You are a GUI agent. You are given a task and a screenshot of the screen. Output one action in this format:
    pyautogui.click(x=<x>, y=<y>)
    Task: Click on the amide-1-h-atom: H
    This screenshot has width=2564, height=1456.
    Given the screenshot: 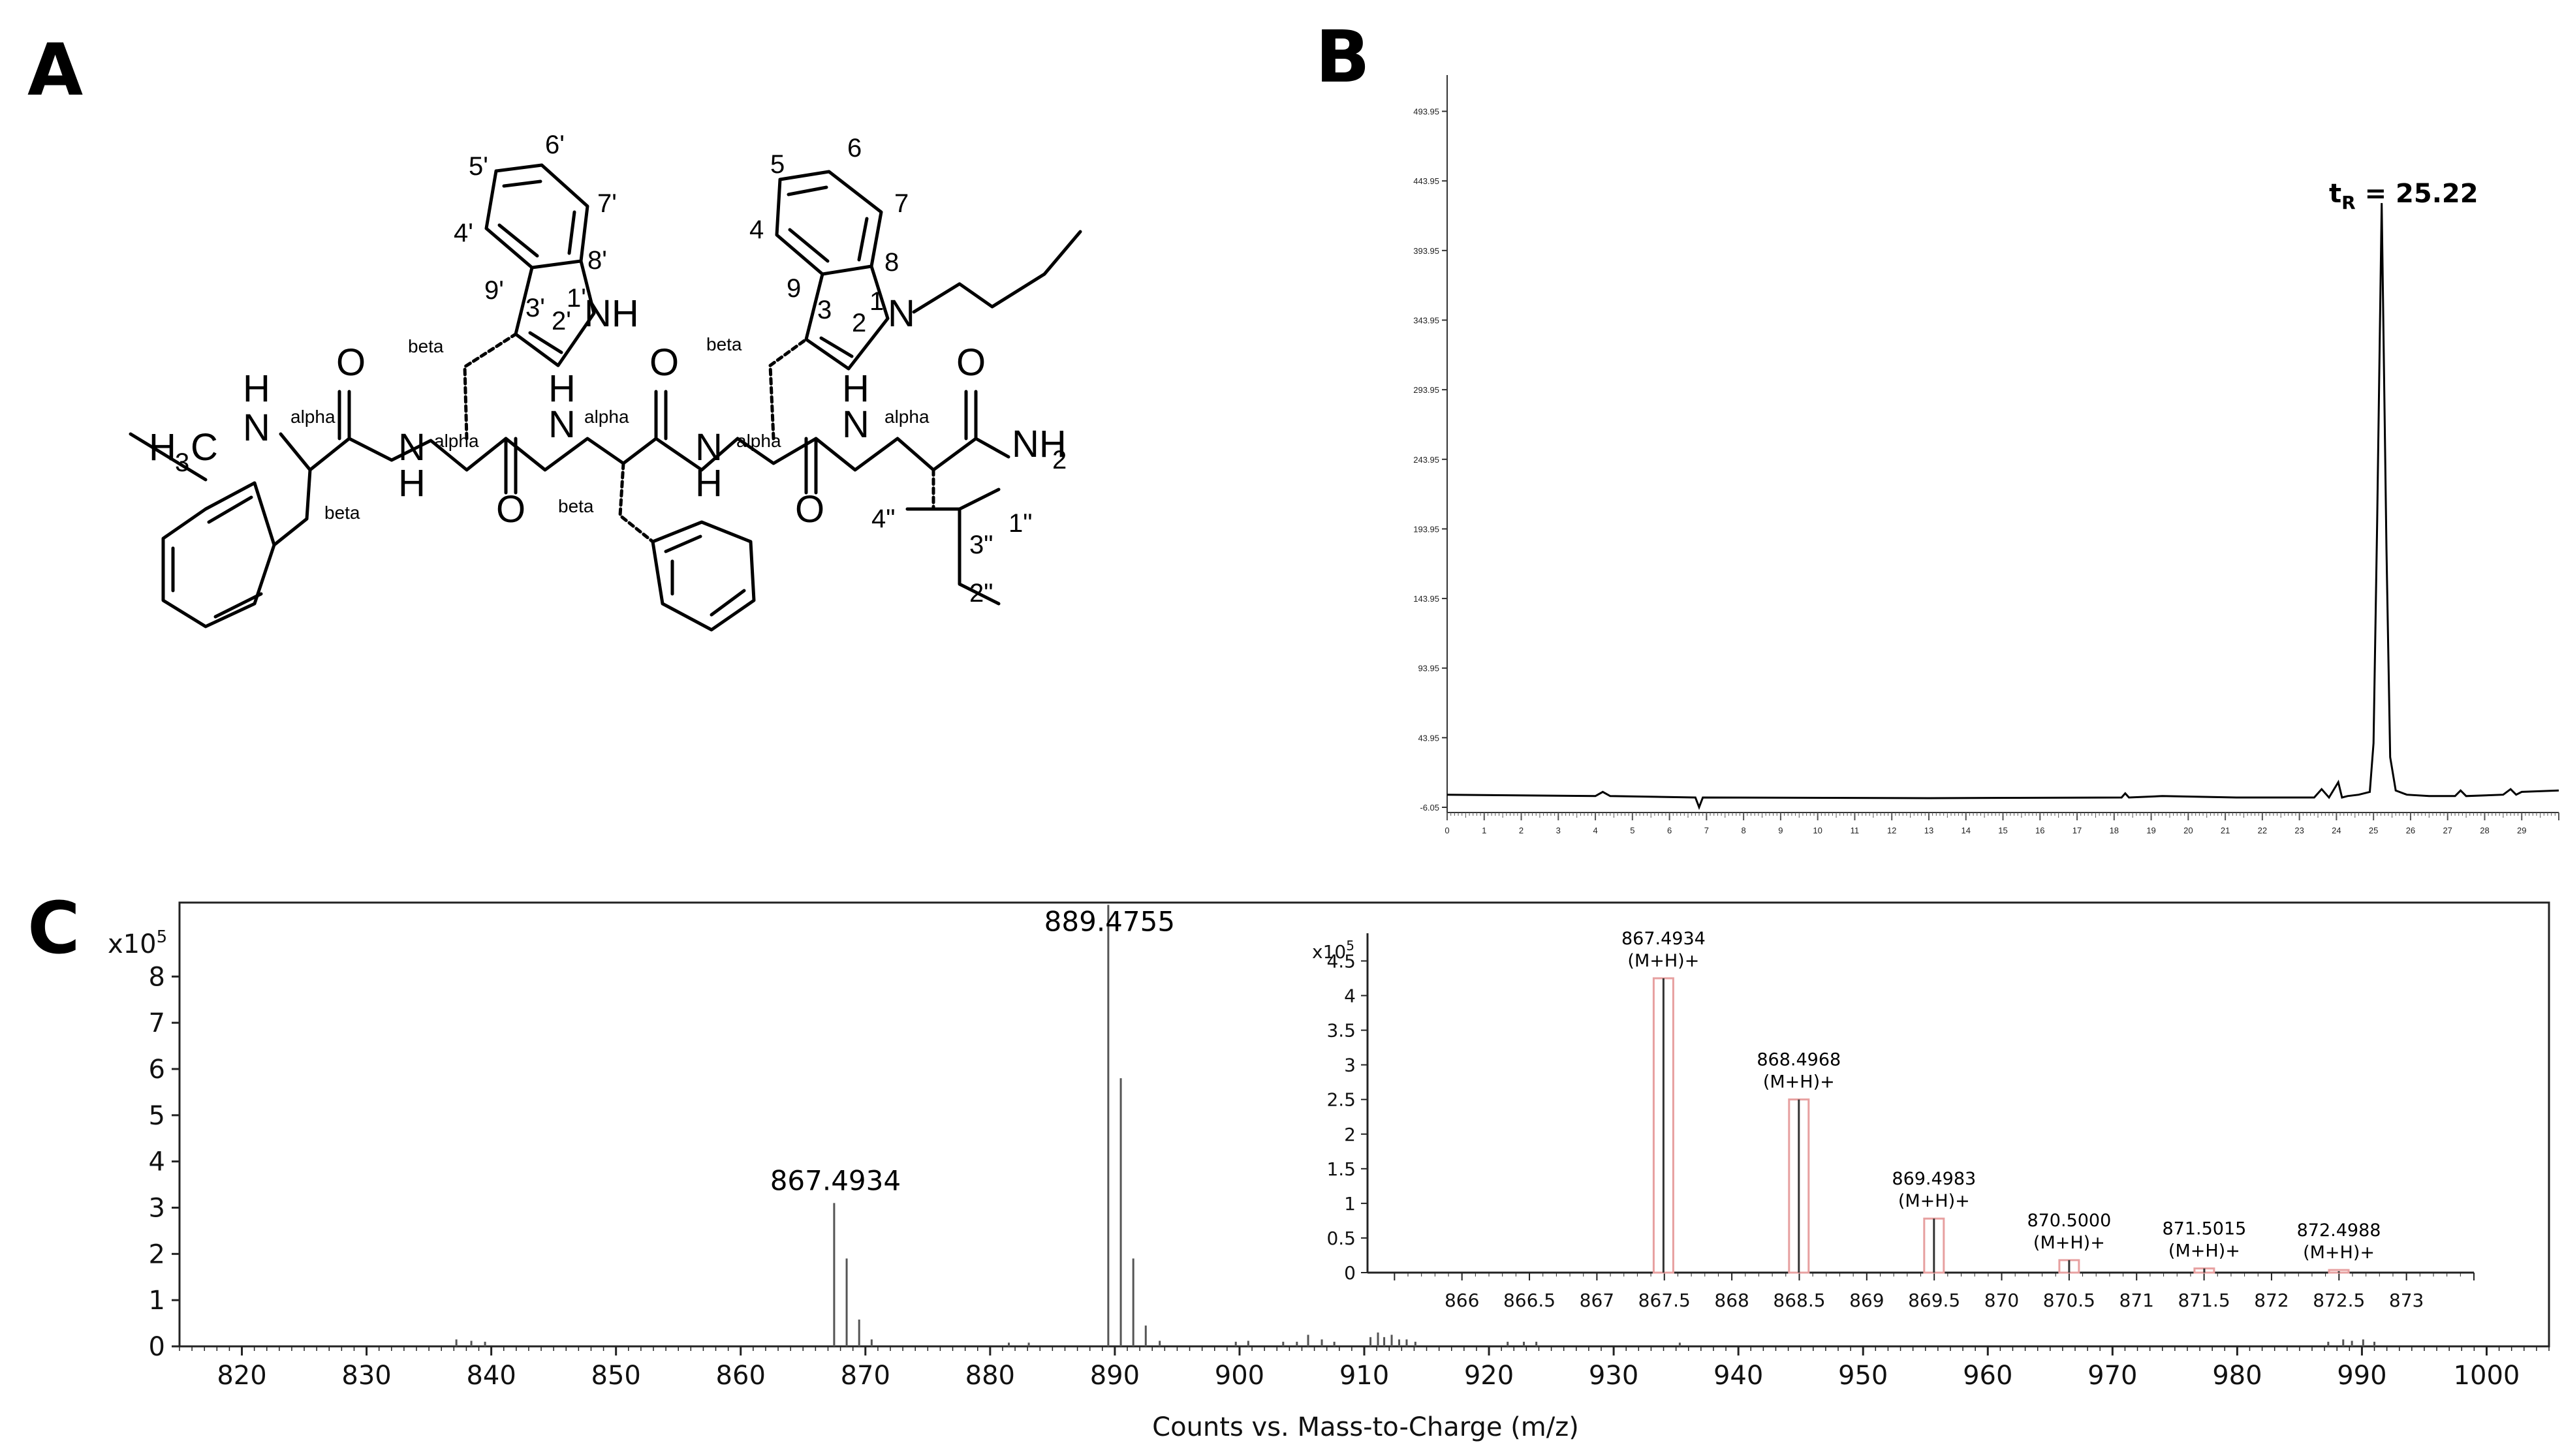 What is the action you would take?
    pyautogui.click(x=412, y=483)
    